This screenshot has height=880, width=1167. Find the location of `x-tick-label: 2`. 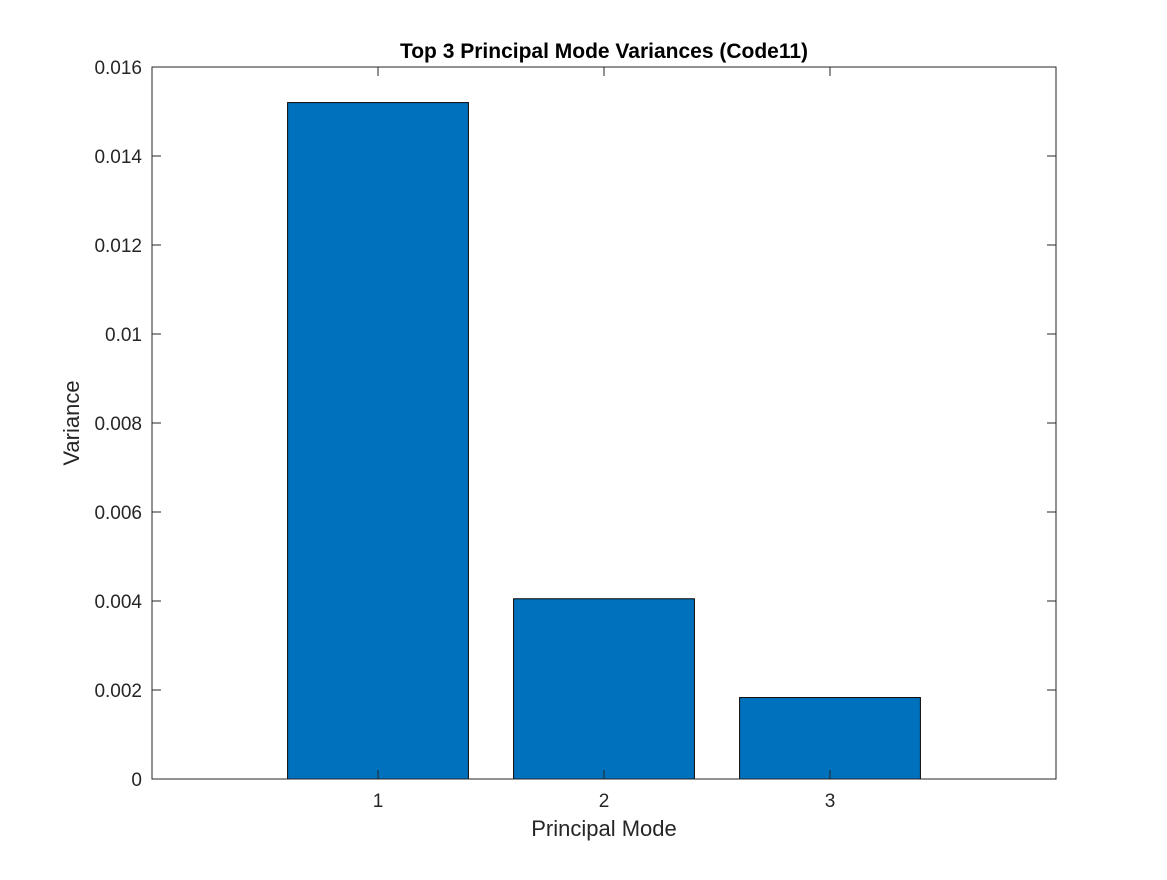

x-tick-label: 2 is located at coordinates (604, 801).